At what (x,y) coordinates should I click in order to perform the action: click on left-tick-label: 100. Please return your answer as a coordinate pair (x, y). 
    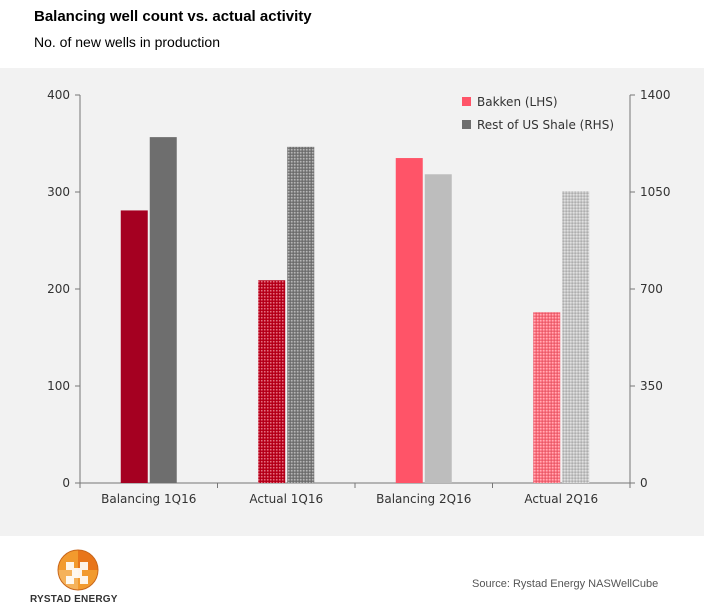
    Looking at the image, I should click on (58, 386).